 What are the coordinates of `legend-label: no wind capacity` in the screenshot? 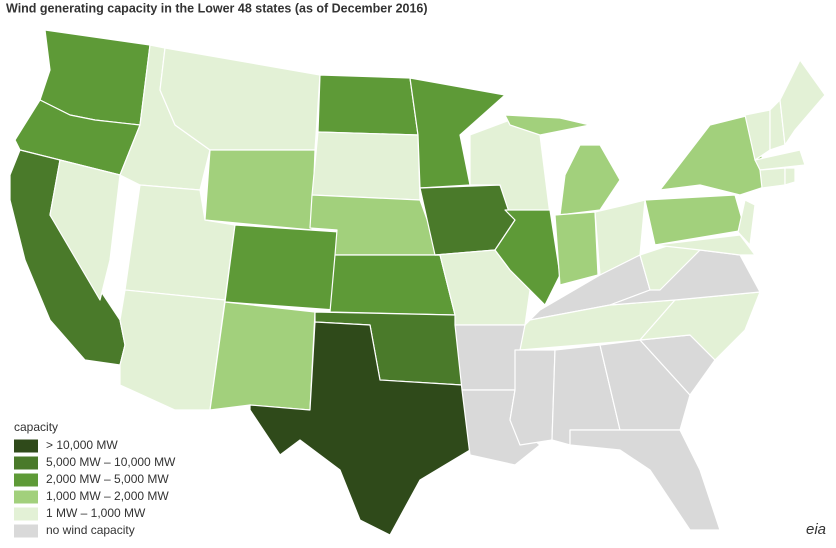 It's located at (90, 530).